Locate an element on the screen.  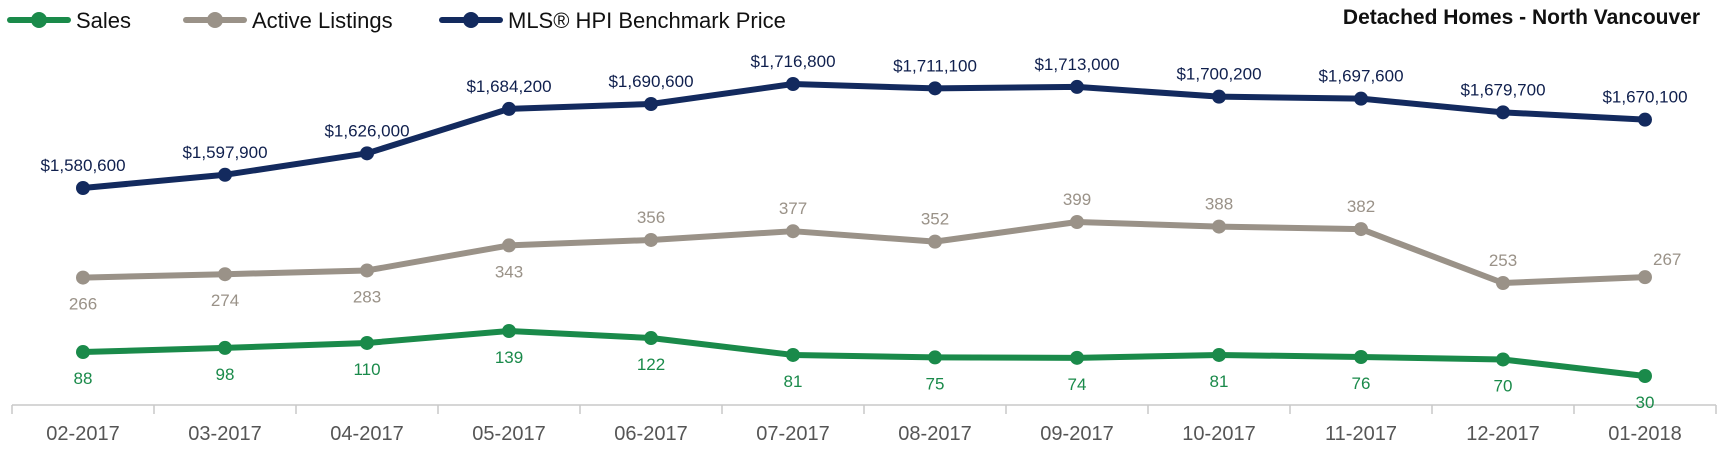
data-label: $1,684,200 is located at coordinates (508, 86).